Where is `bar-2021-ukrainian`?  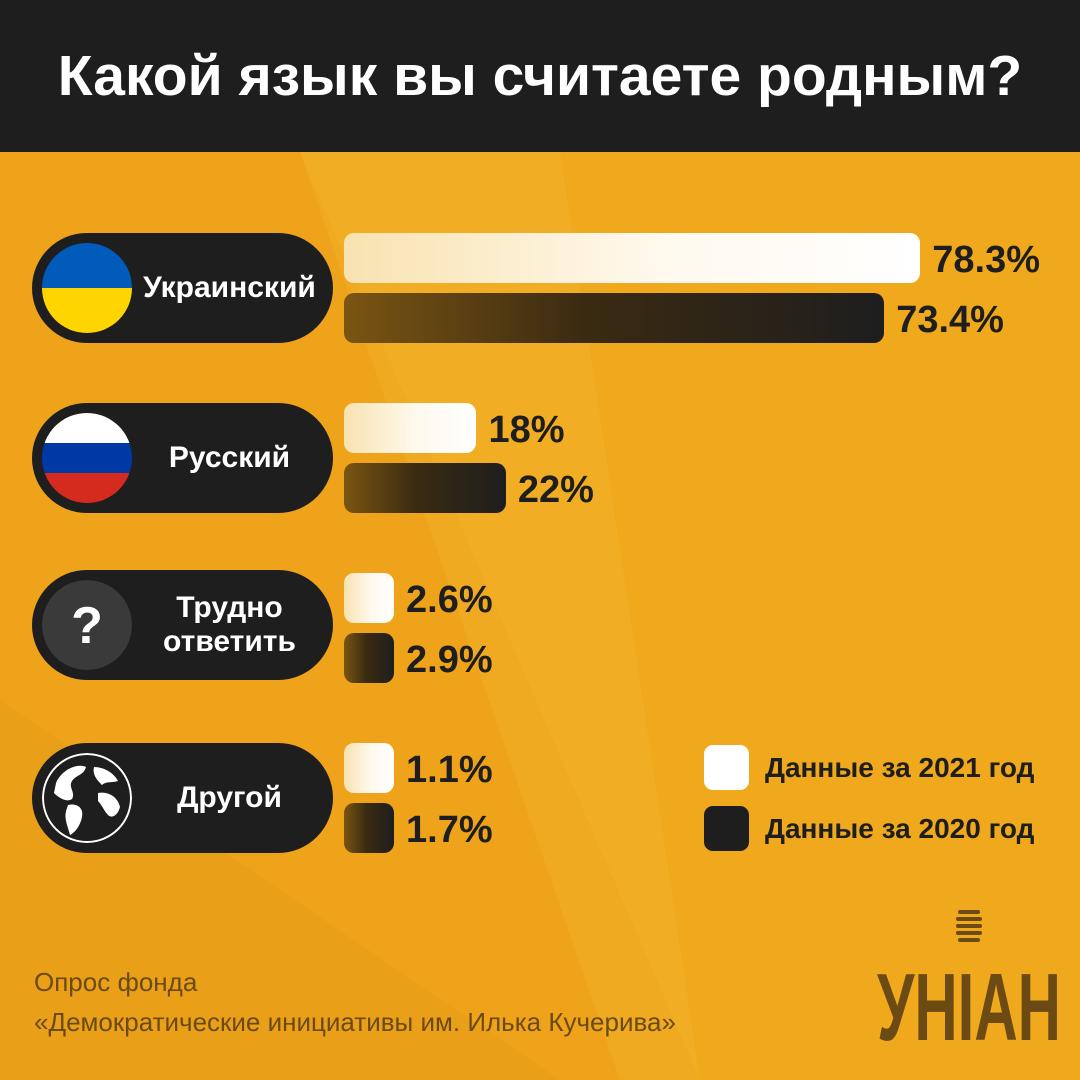 bar-2021-ukrainian is located at coordinates (632, 258).